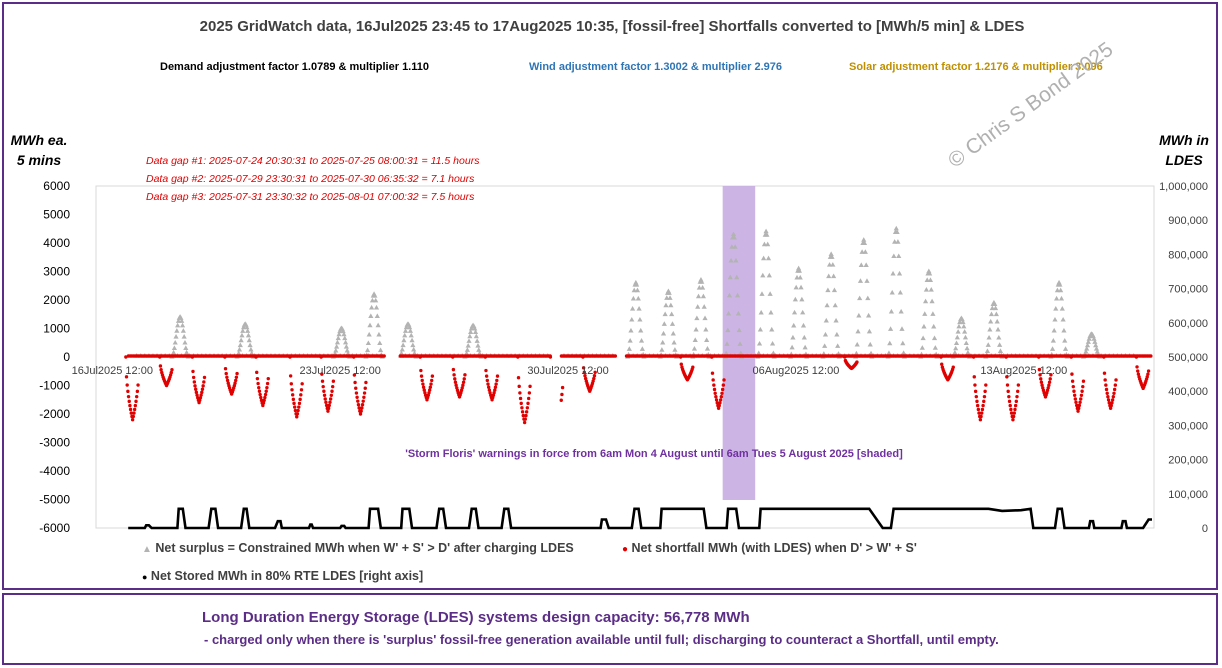 The image size is (1222, 668). What do you see at coordinates (1188, 426) in the screenshot?
I see `right-axis-tick-label: 300,000` at bounding box center [1188, 426].